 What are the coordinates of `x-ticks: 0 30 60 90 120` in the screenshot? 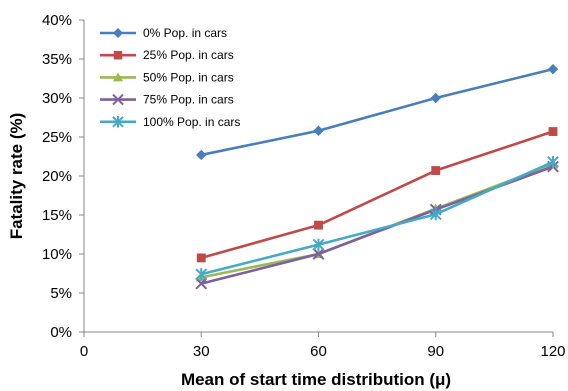 It's located at (323, 346).